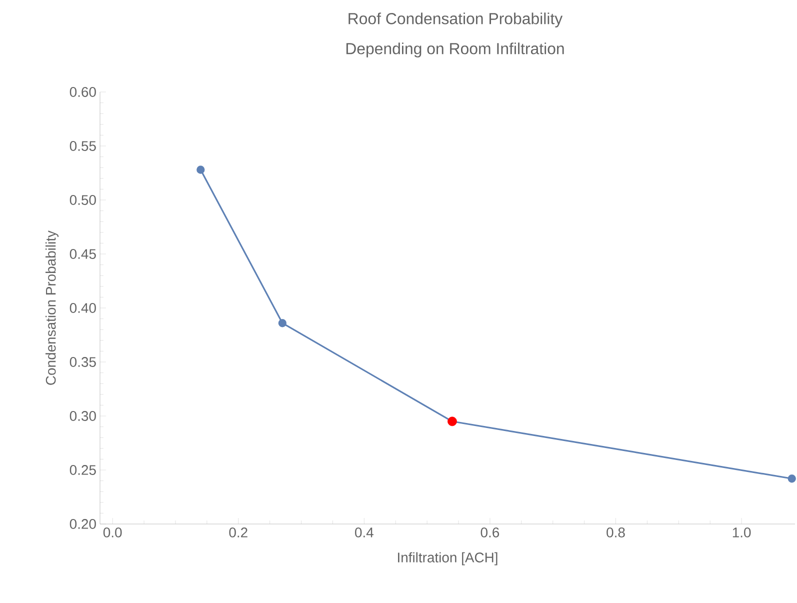 The height and width of the screenshot is (603, 797). I want to click on y-tick-label: 0.40, so click(83, 308).